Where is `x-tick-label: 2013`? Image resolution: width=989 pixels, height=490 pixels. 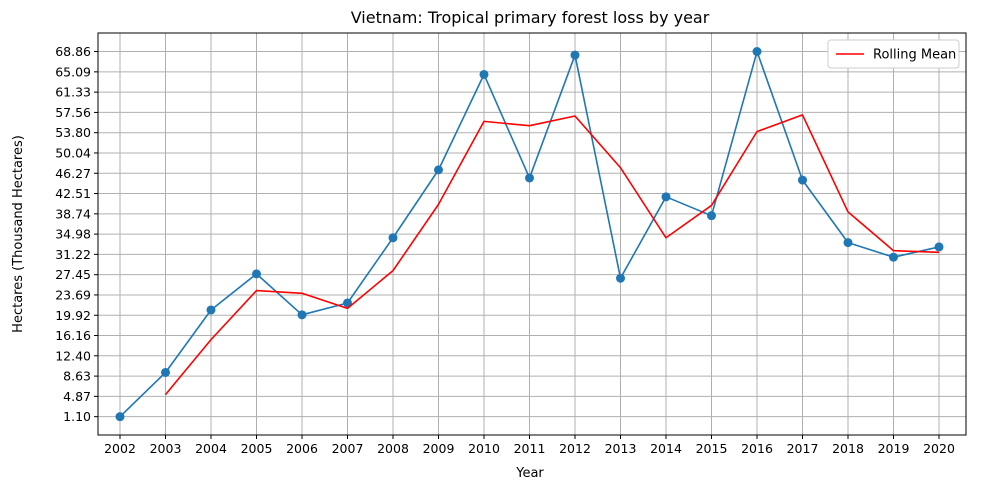
x-tick-label: 2013 is located at coordinates (621, 448).